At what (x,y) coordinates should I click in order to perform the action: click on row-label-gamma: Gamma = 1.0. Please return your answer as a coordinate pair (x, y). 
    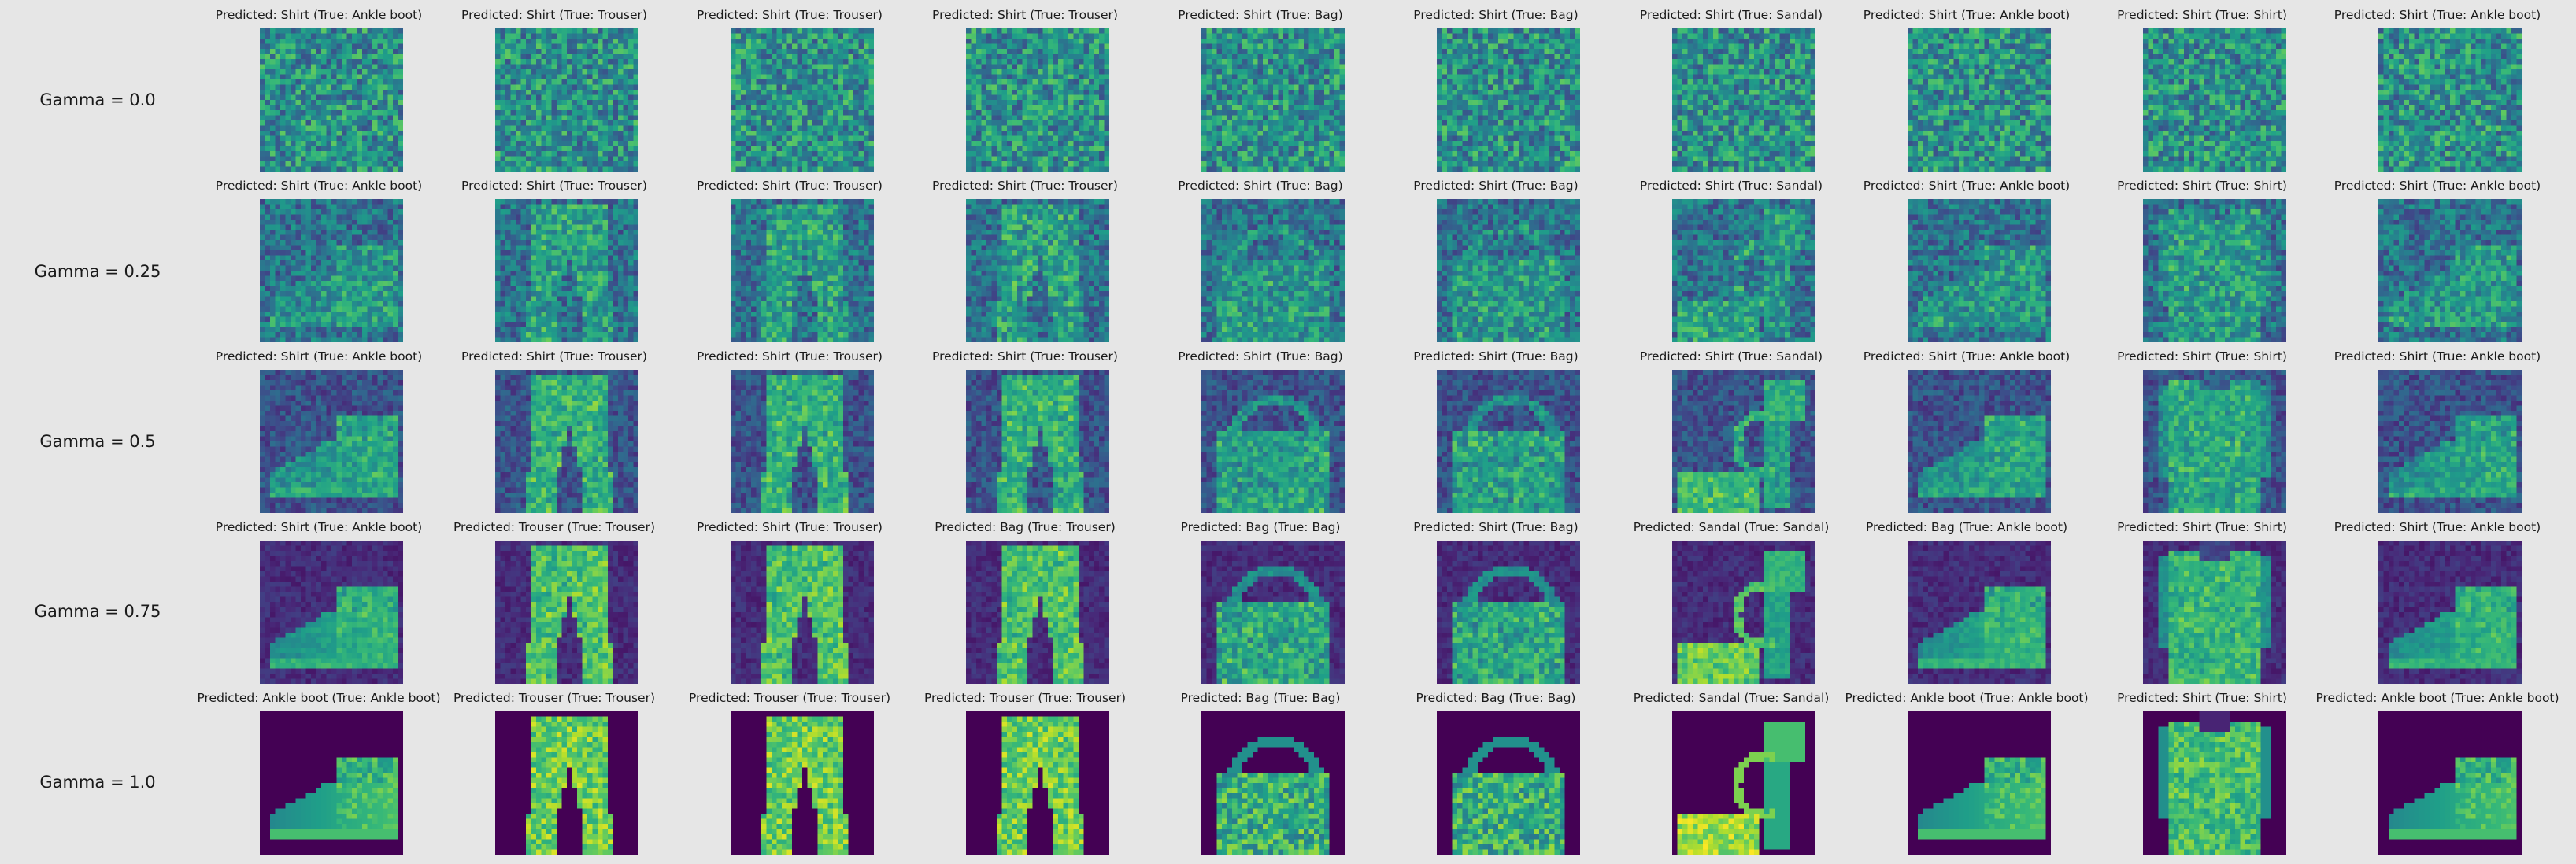
    Looking at the image, I should click on (97, 782).